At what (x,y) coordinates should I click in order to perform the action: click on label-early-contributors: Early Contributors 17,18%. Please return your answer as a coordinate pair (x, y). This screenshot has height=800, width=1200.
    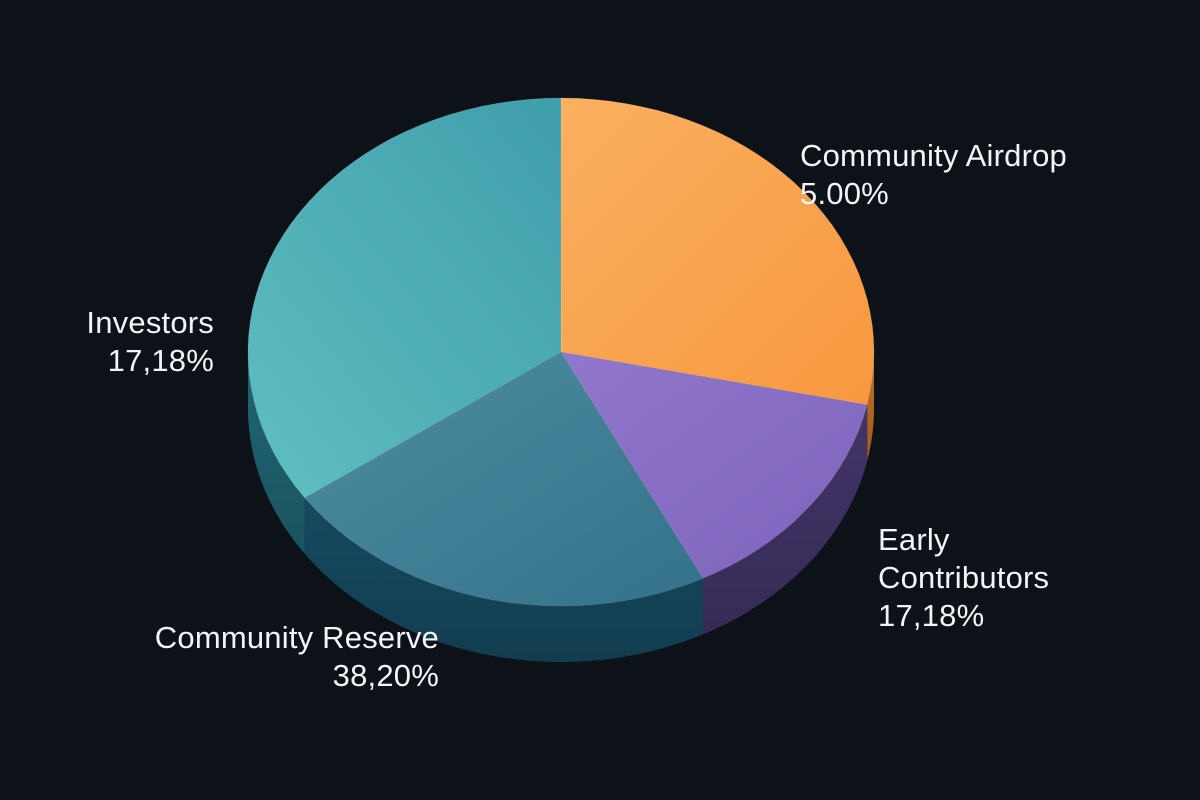
    Looking at the image, I should click on (963, 578).